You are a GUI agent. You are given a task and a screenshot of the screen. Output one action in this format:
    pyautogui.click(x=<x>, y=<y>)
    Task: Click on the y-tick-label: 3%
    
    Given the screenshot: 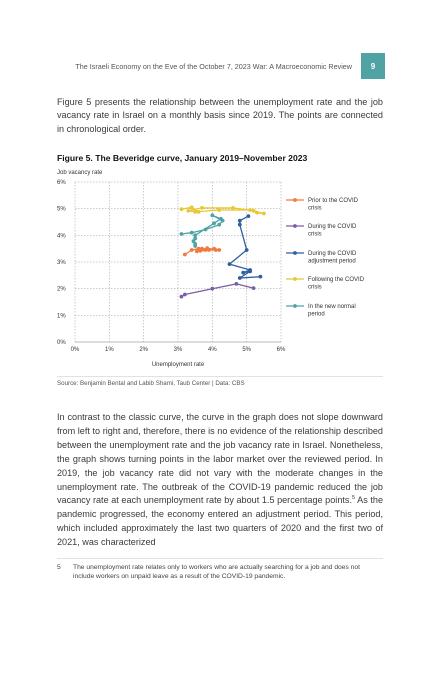 What is the action you would take?
    pyautogui.click(x=61, y=263)
    